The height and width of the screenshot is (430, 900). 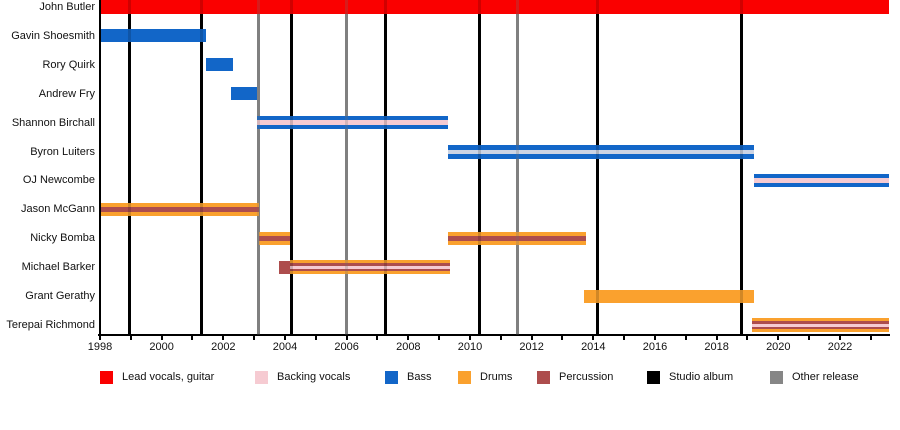 I want to click on legend-swatch-drums, so click(x=464, y=377).